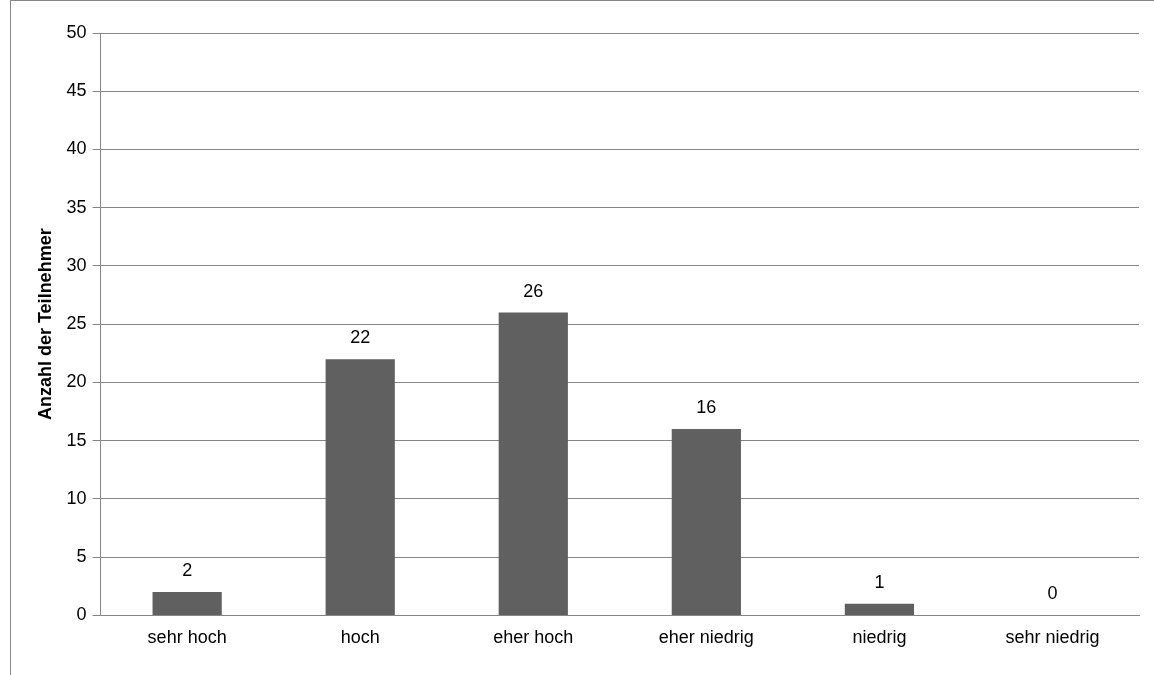 The height and width of the screenshot is (675, 1154). I want to click on data-label: 22, so click(360, 337).